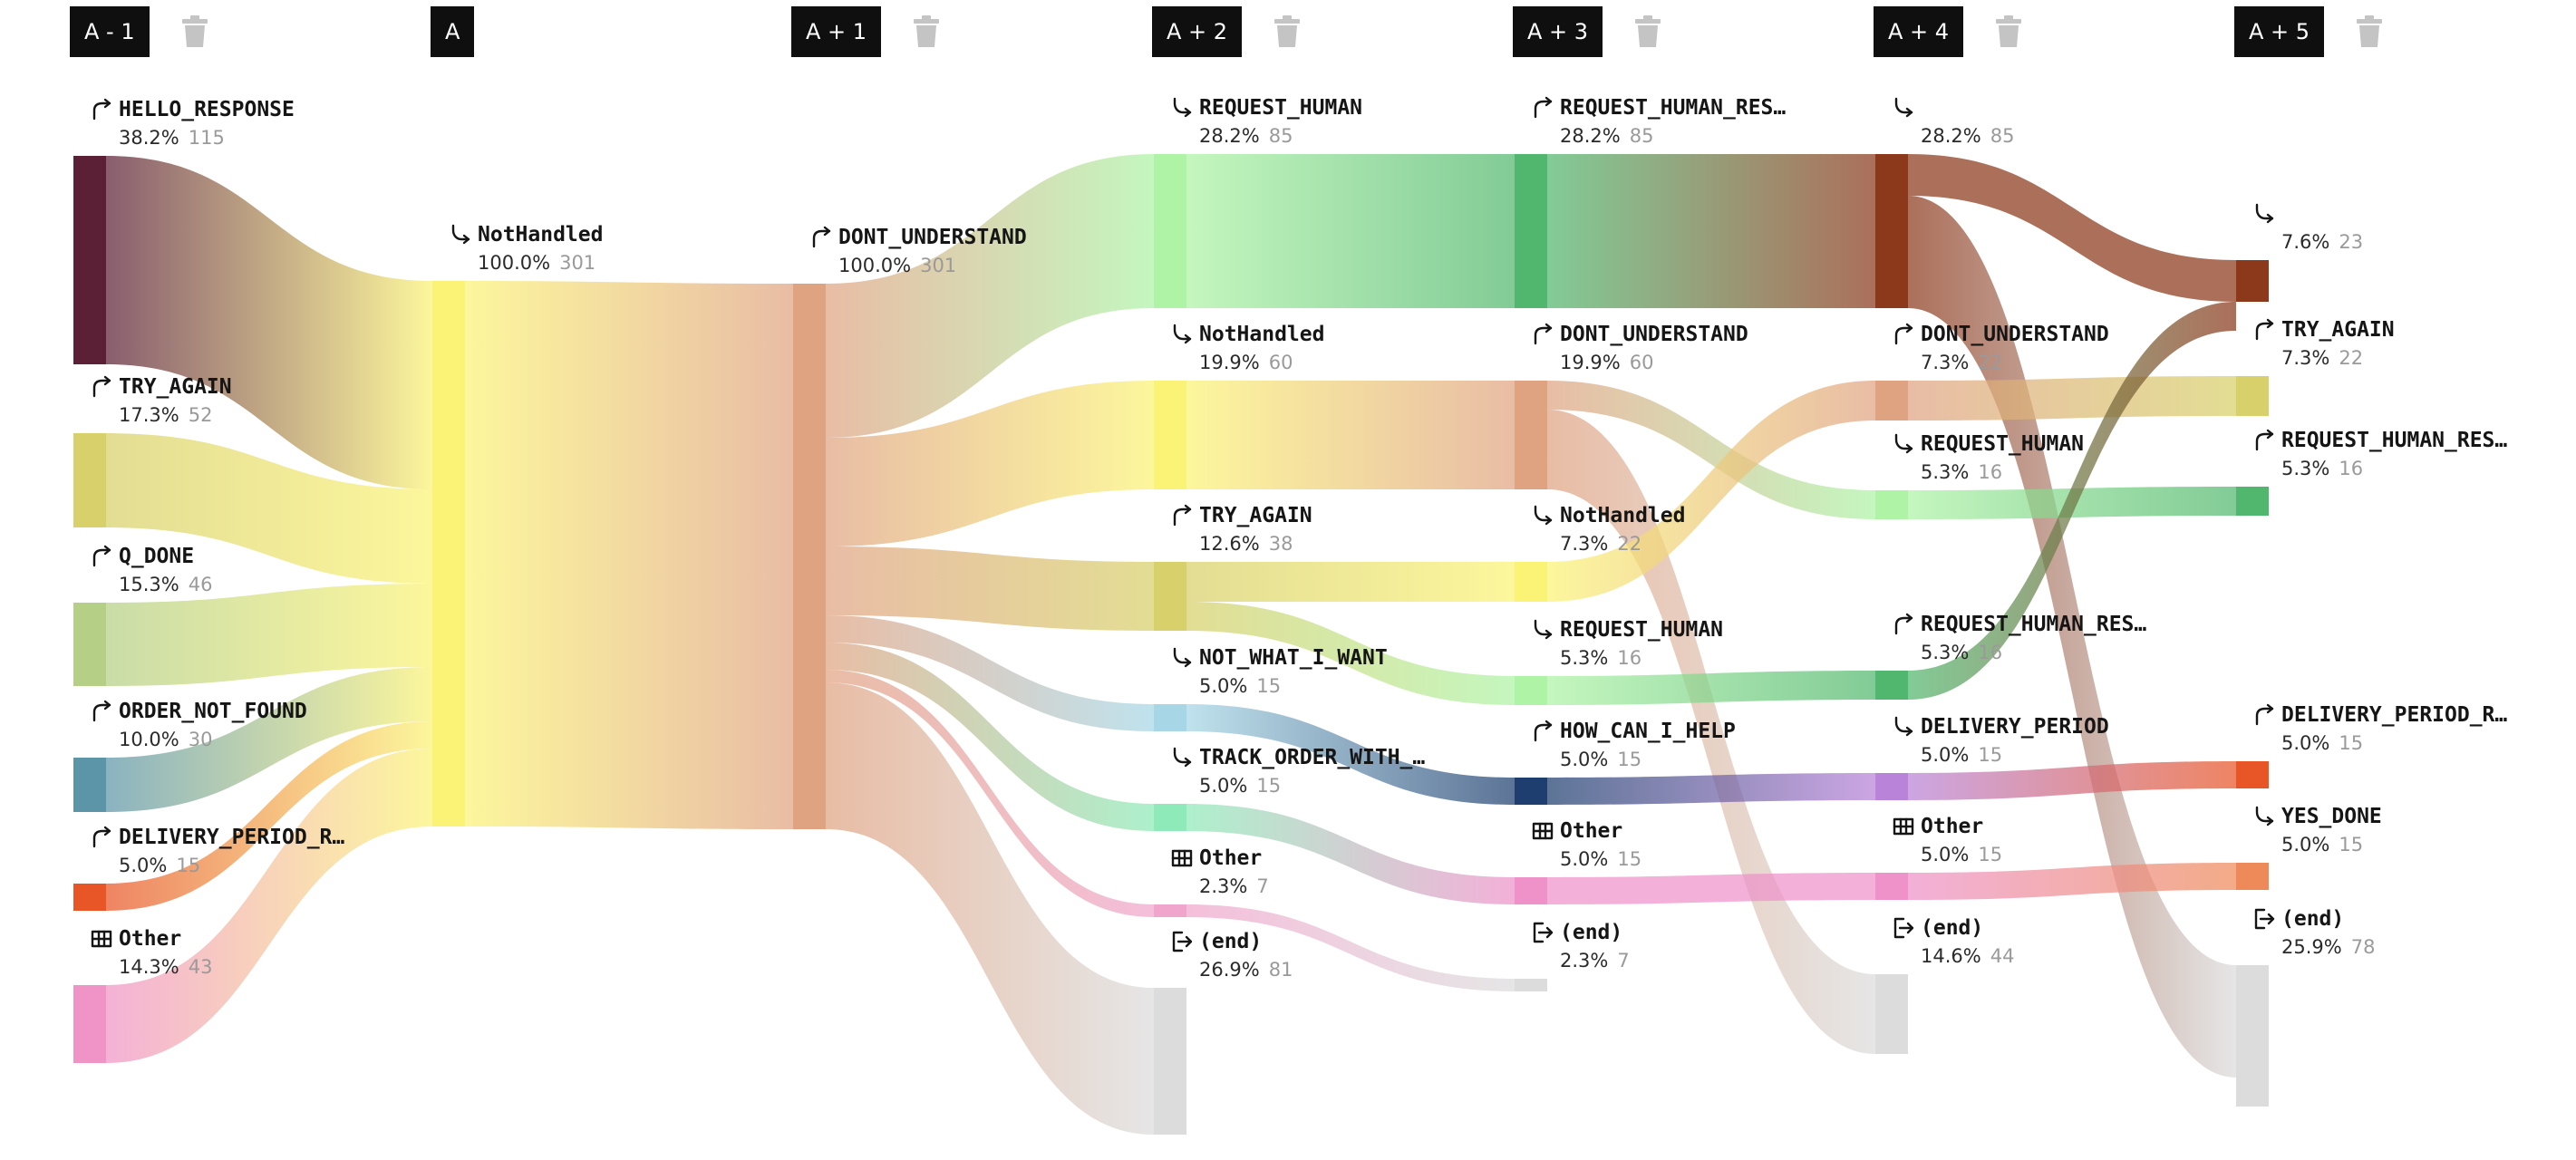  I want to click on node-bar-a-5-request-human-res, so click(2252, 501).